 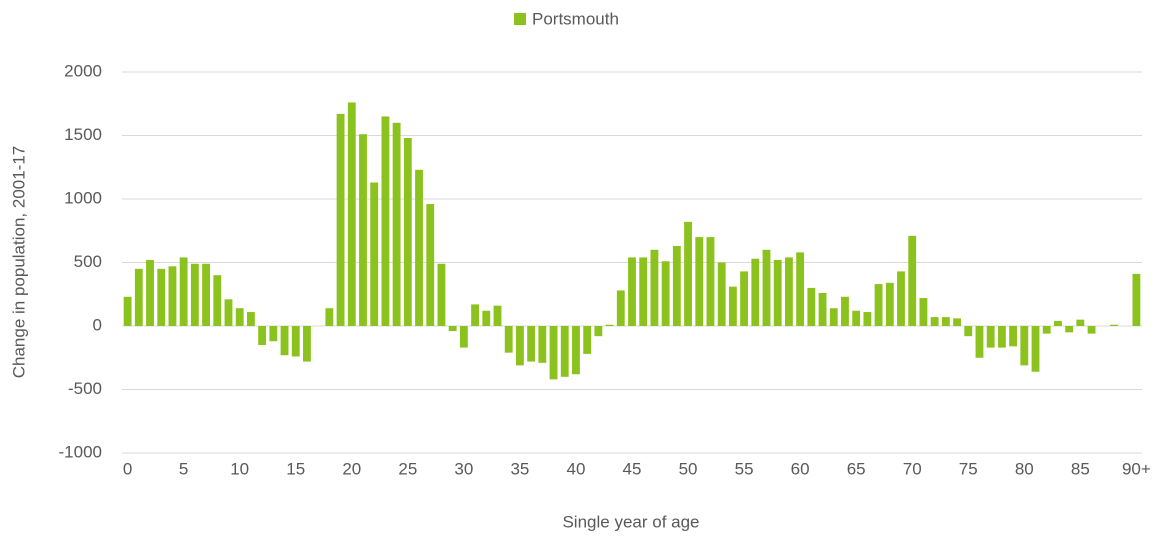 What do you see at coordinates (575, 468) in the screenshot?
I see `x-tick-label: 40` at bounding box center [575, 468].